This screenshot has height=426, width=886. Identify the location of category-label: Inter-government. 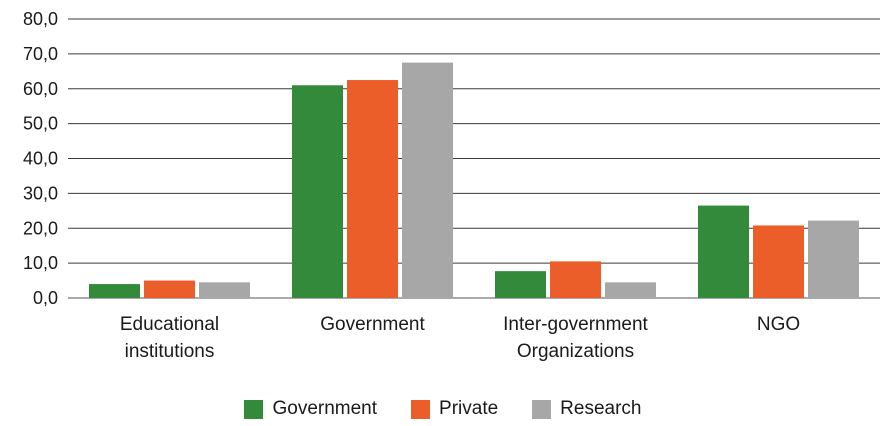
(575, 324).